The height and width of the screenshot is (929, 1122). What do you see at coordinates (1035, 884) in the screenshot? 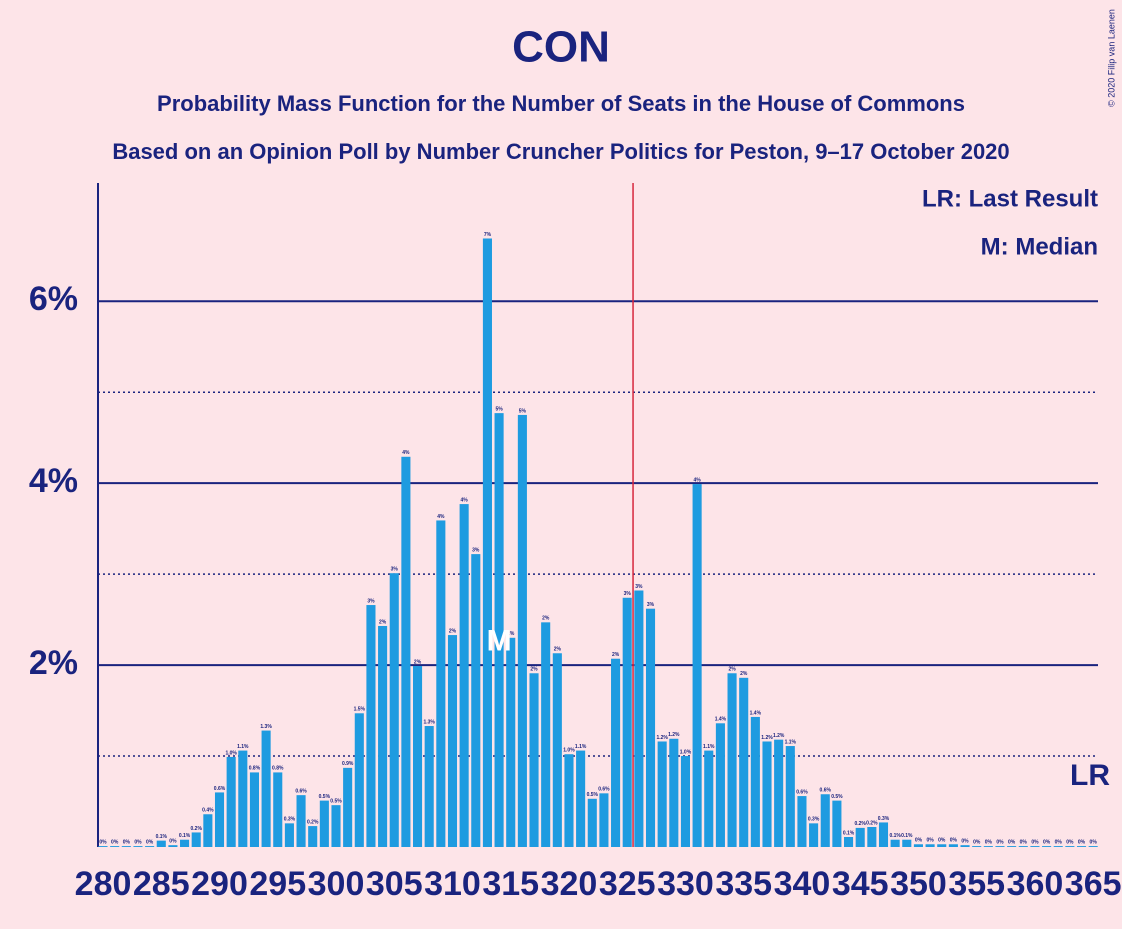
I see `x-tick-label: 360` at bounding box center [1035, 884].